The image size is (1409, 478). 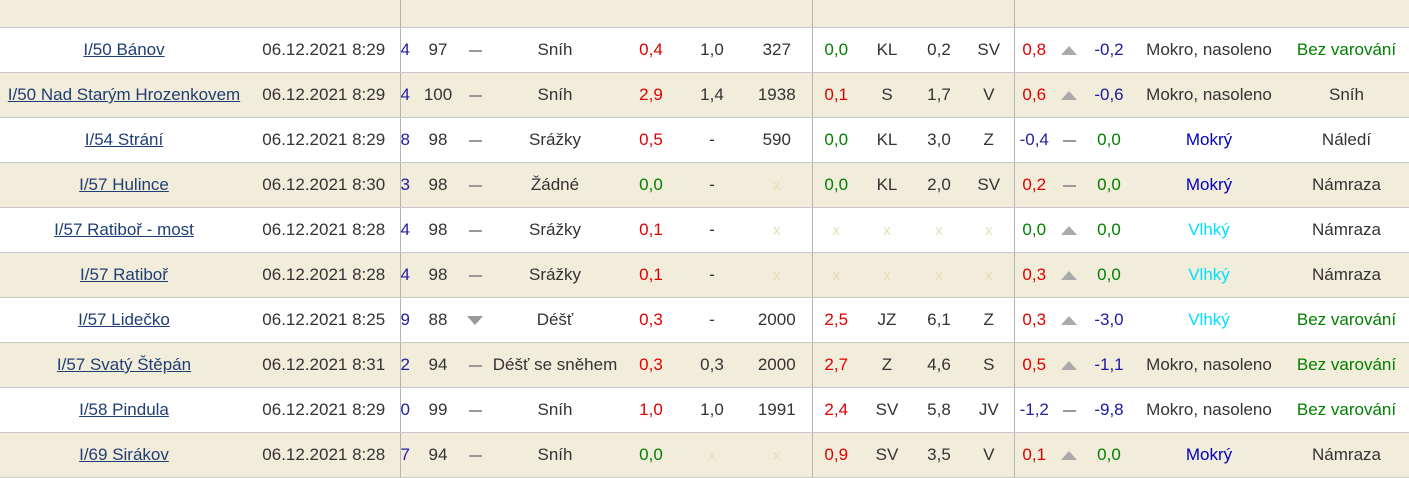 What do you see at coordinates (438, 410) in the screenshot?
I see `humidity: 99` at bounding box center [438, 410].